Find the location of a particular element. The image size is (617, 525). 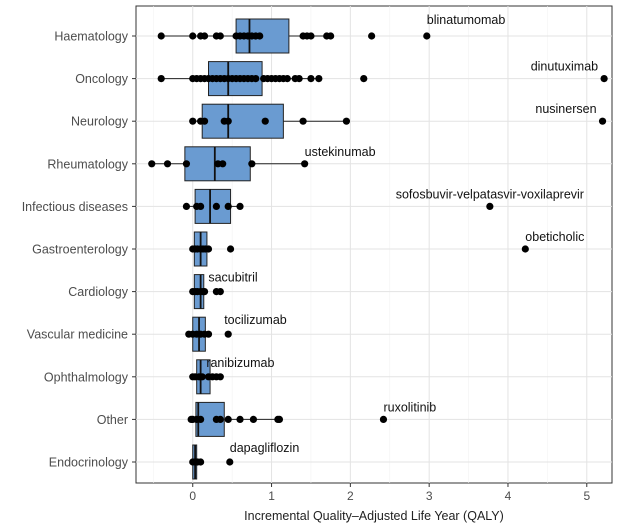

annotation-label: obeticholic is located at coordinates (554, 237).